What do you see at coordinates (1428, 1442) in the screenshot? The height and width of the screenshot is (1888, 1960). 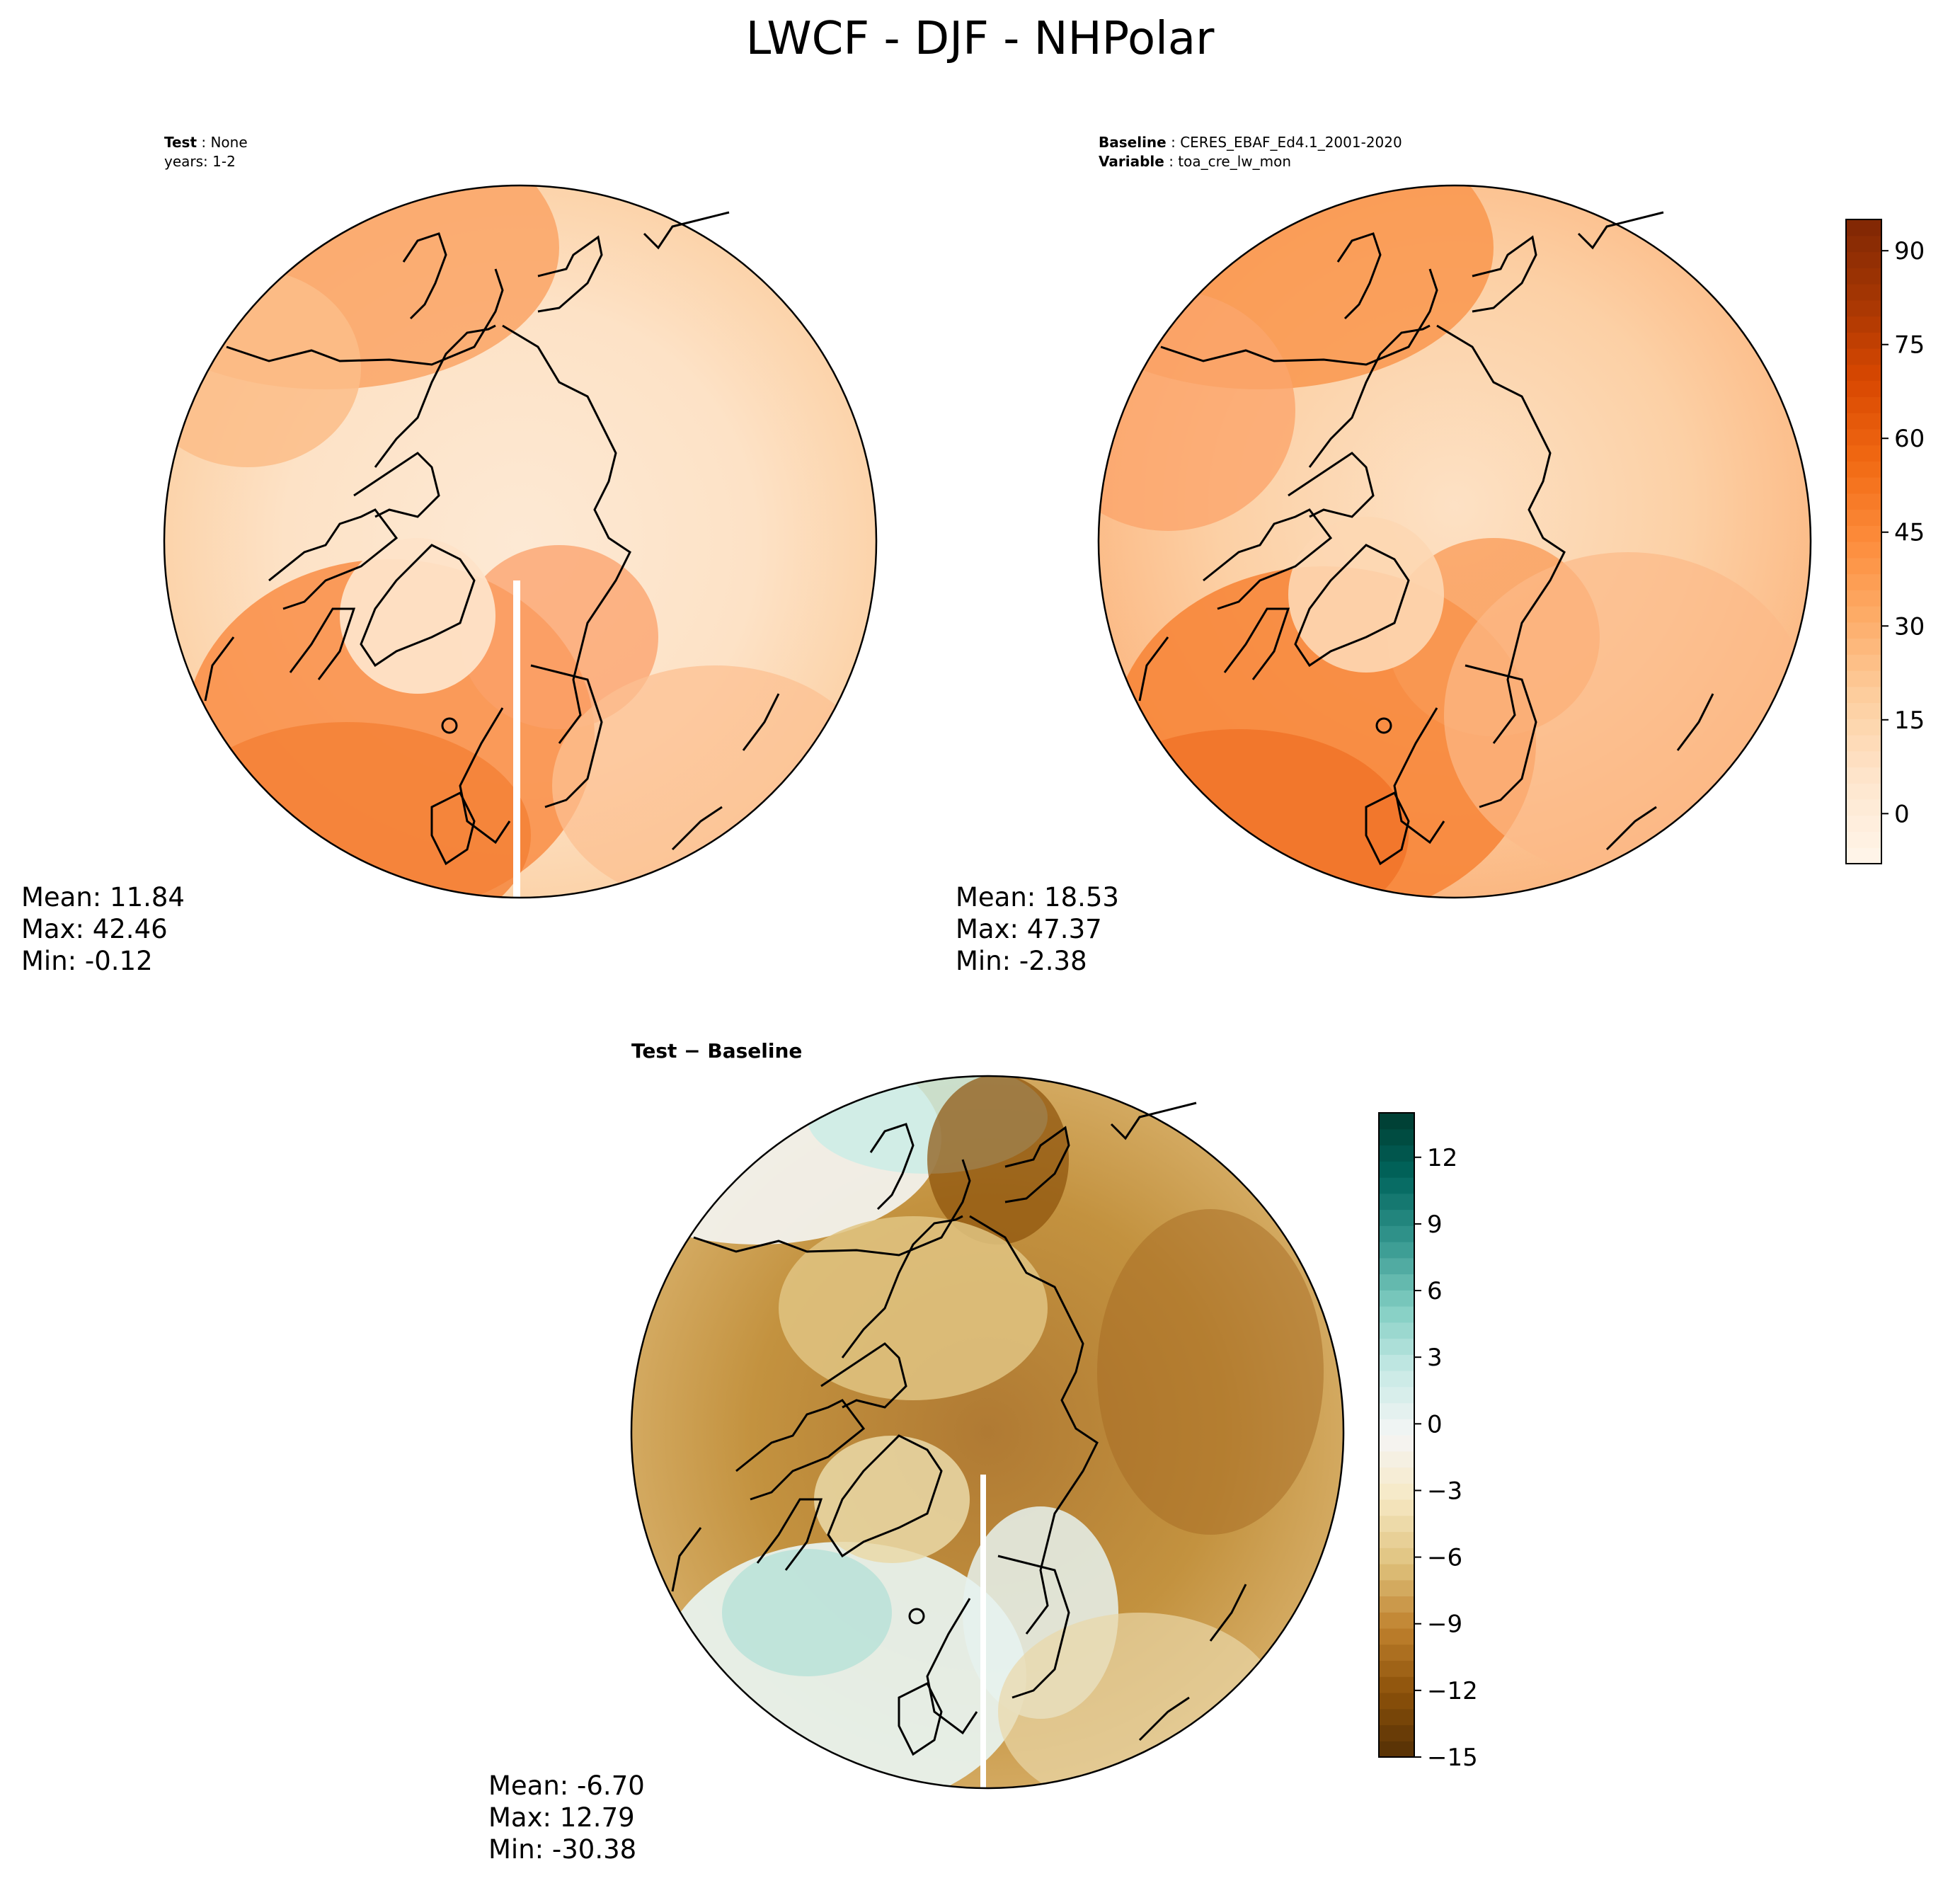 I see `brbg-colorbar: −15 −12 −9 −6 −3 0 3 6 9 12` at bounding box center [1428, 1442].